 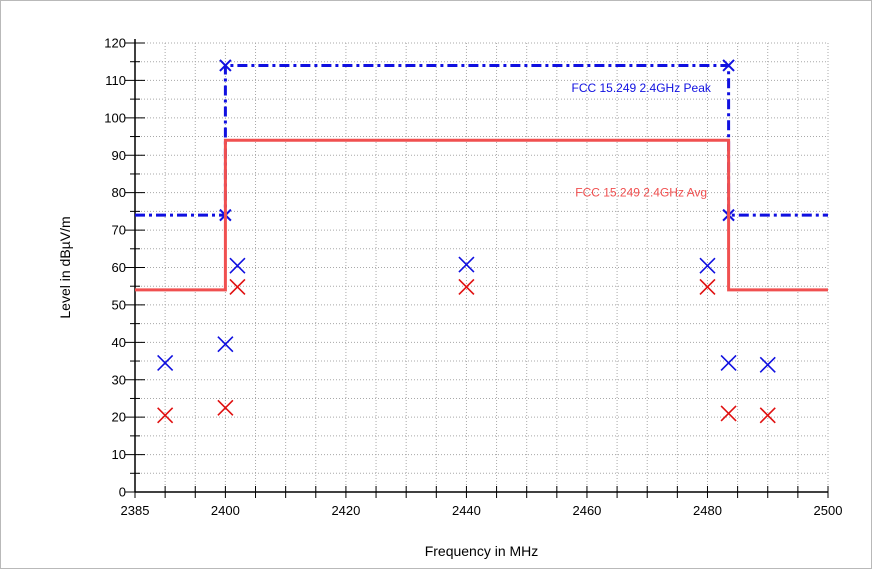 I want to click on y-tick-label: 20, so click(x=119, y=417).